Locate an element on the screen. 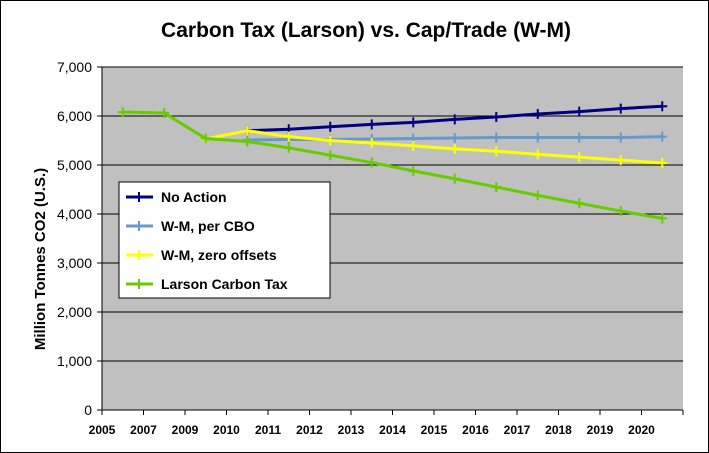 Image resolution: width=709 pixels, height=453 pixels. chart-title: Carbon Tax (Larson) vs. Cap/Trade (W-M) is located at coordinates (366, 30).